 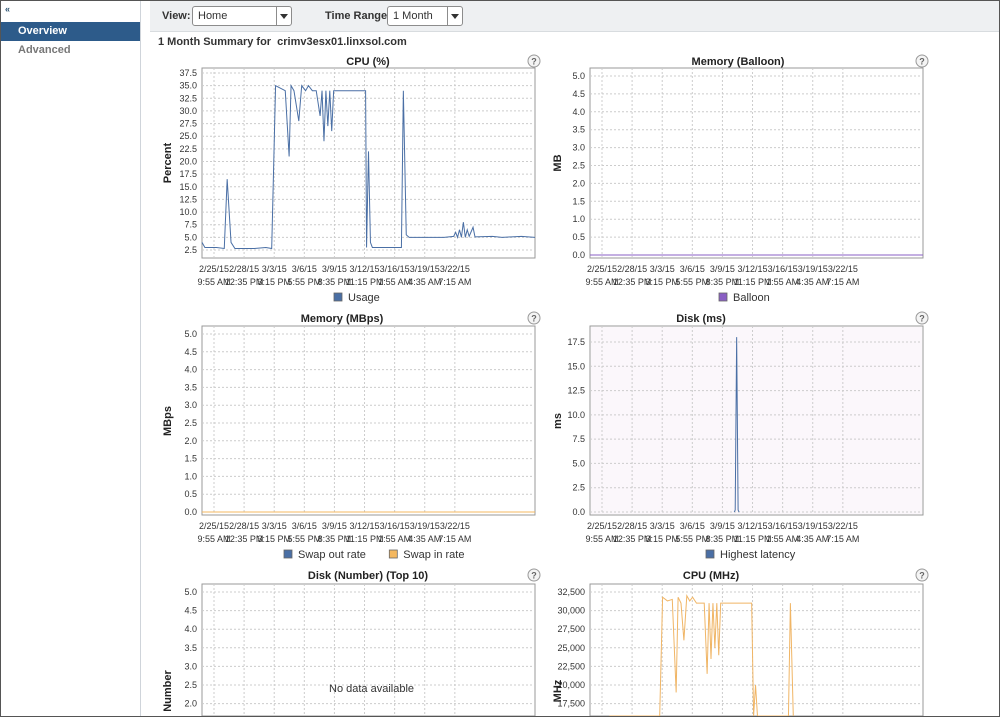 I want to click on y-tick-label: 25,000, so click(x=571, y=648).